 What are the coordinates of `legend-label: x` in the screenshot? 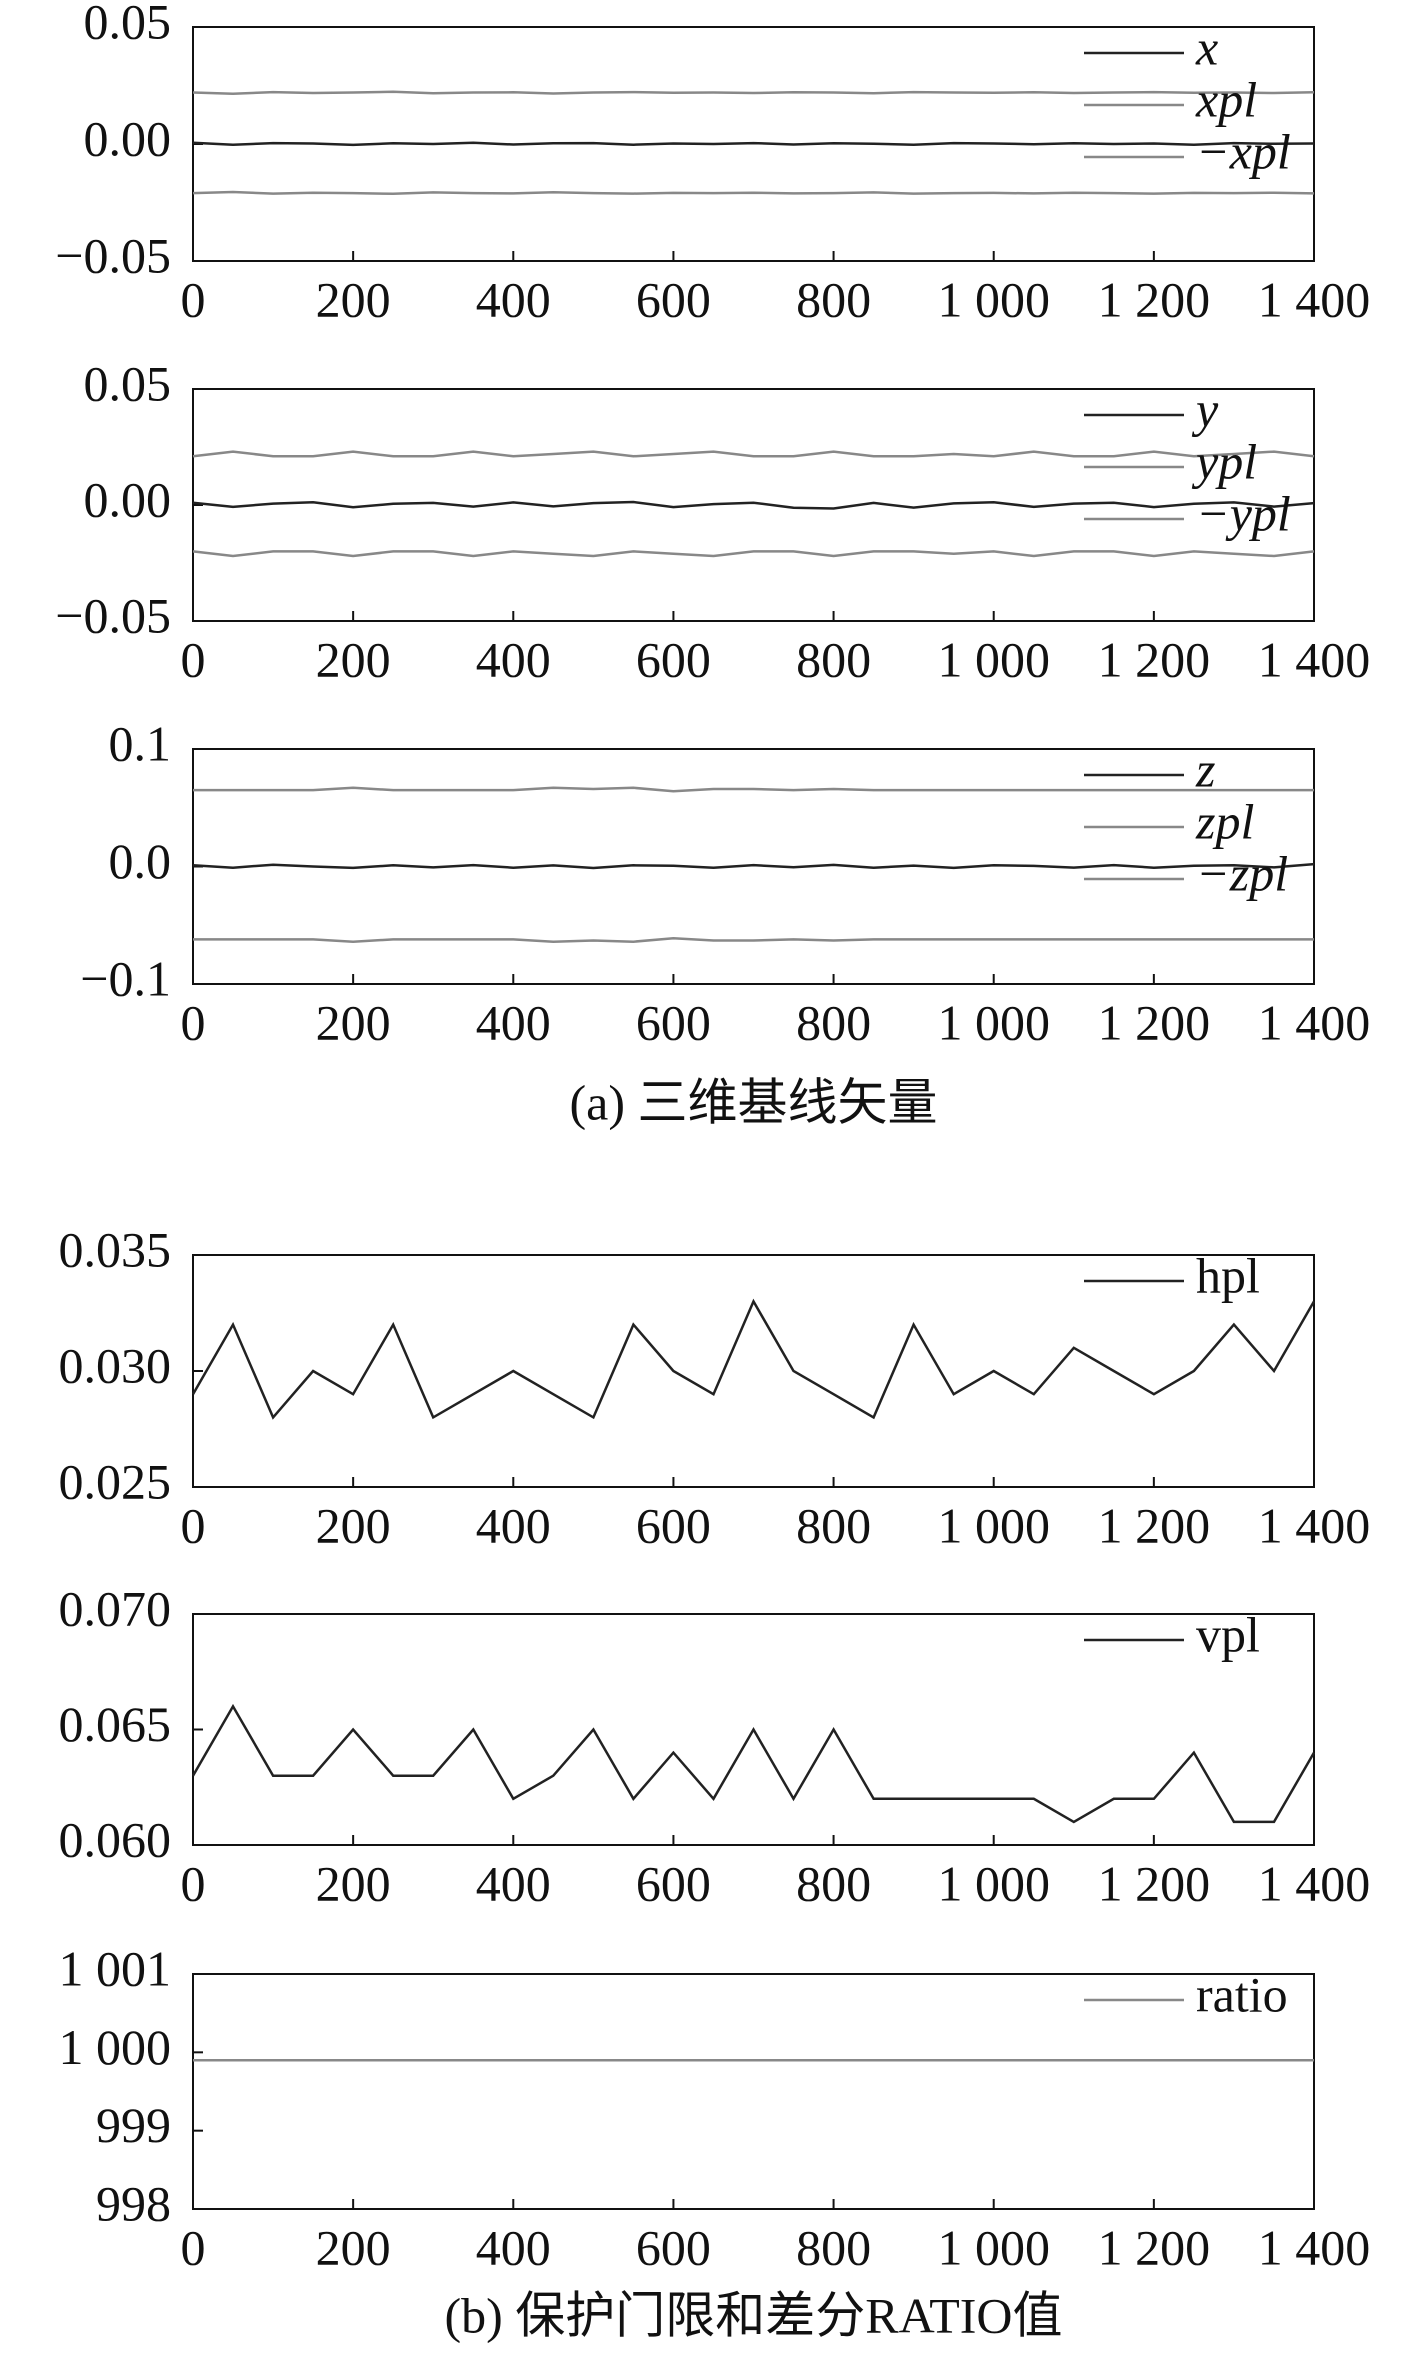 It's located at (1206, 47).